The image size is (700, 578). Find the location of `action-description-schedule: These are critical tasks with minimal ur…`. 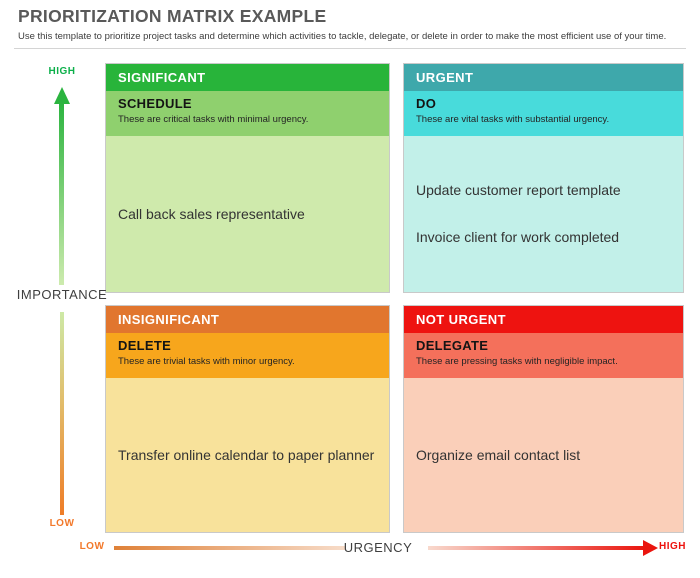

action-description-schedule: These are critical tasks with minimal ur… is located at coordinates (213, 119).